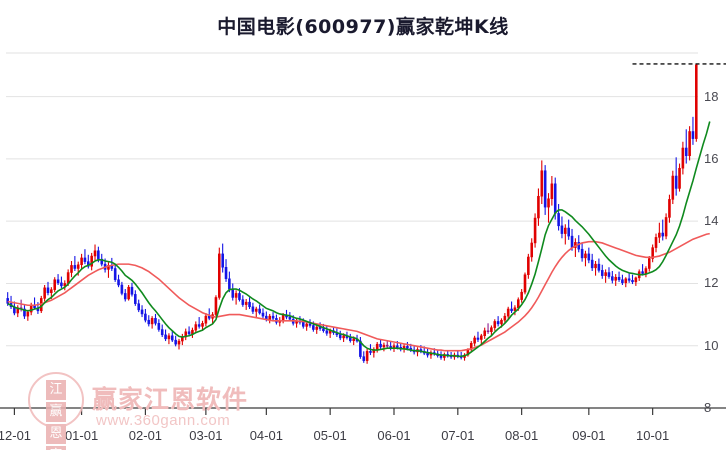 Image resolution: width=726 pixels, height=450 pixels. Describe the element at coordinates (170, 399) in the screenshot. I see `watermark-brand: 赢家江恩软件` at that location.